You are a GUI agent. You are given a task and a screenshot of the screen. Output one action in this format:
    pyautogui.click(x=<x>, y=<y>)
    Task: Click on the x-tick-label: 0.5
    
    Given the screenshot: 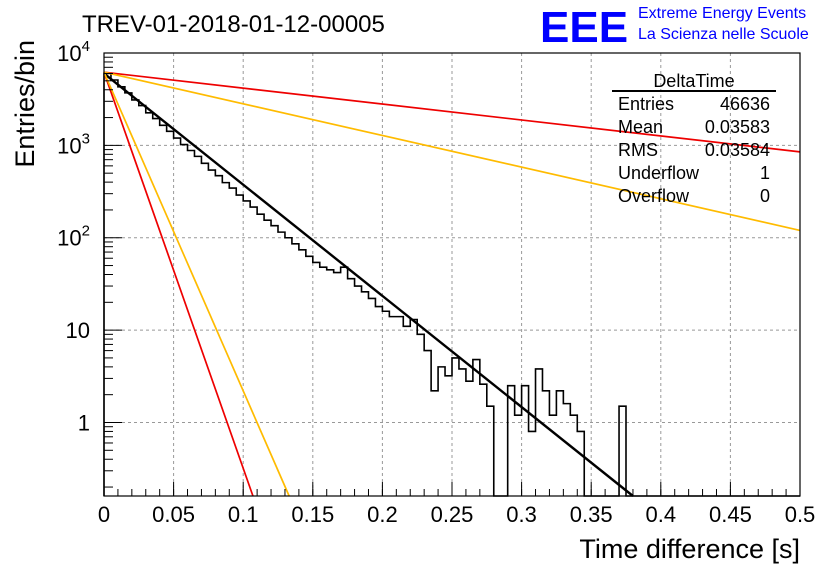 What is the action you would take?
    pyautogui.click(x=800, y=514)
    